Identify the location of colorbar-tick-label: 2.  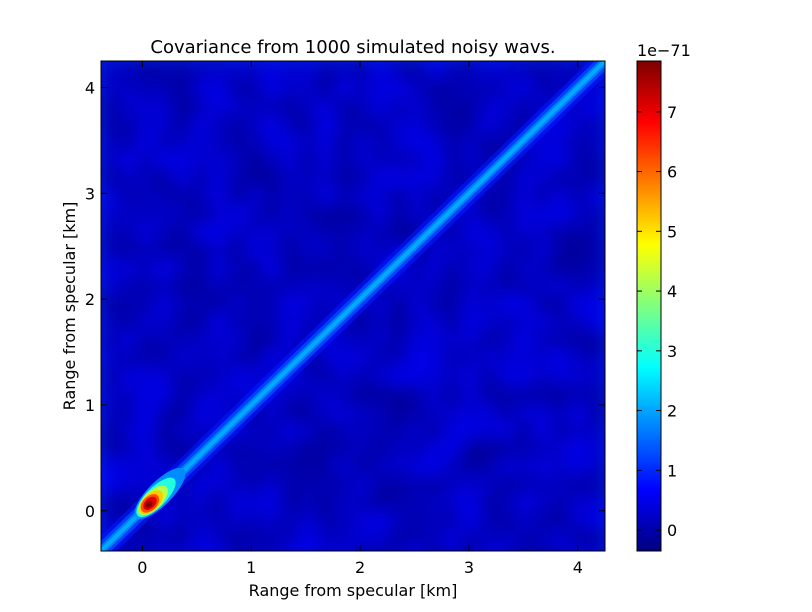
(672, 411).